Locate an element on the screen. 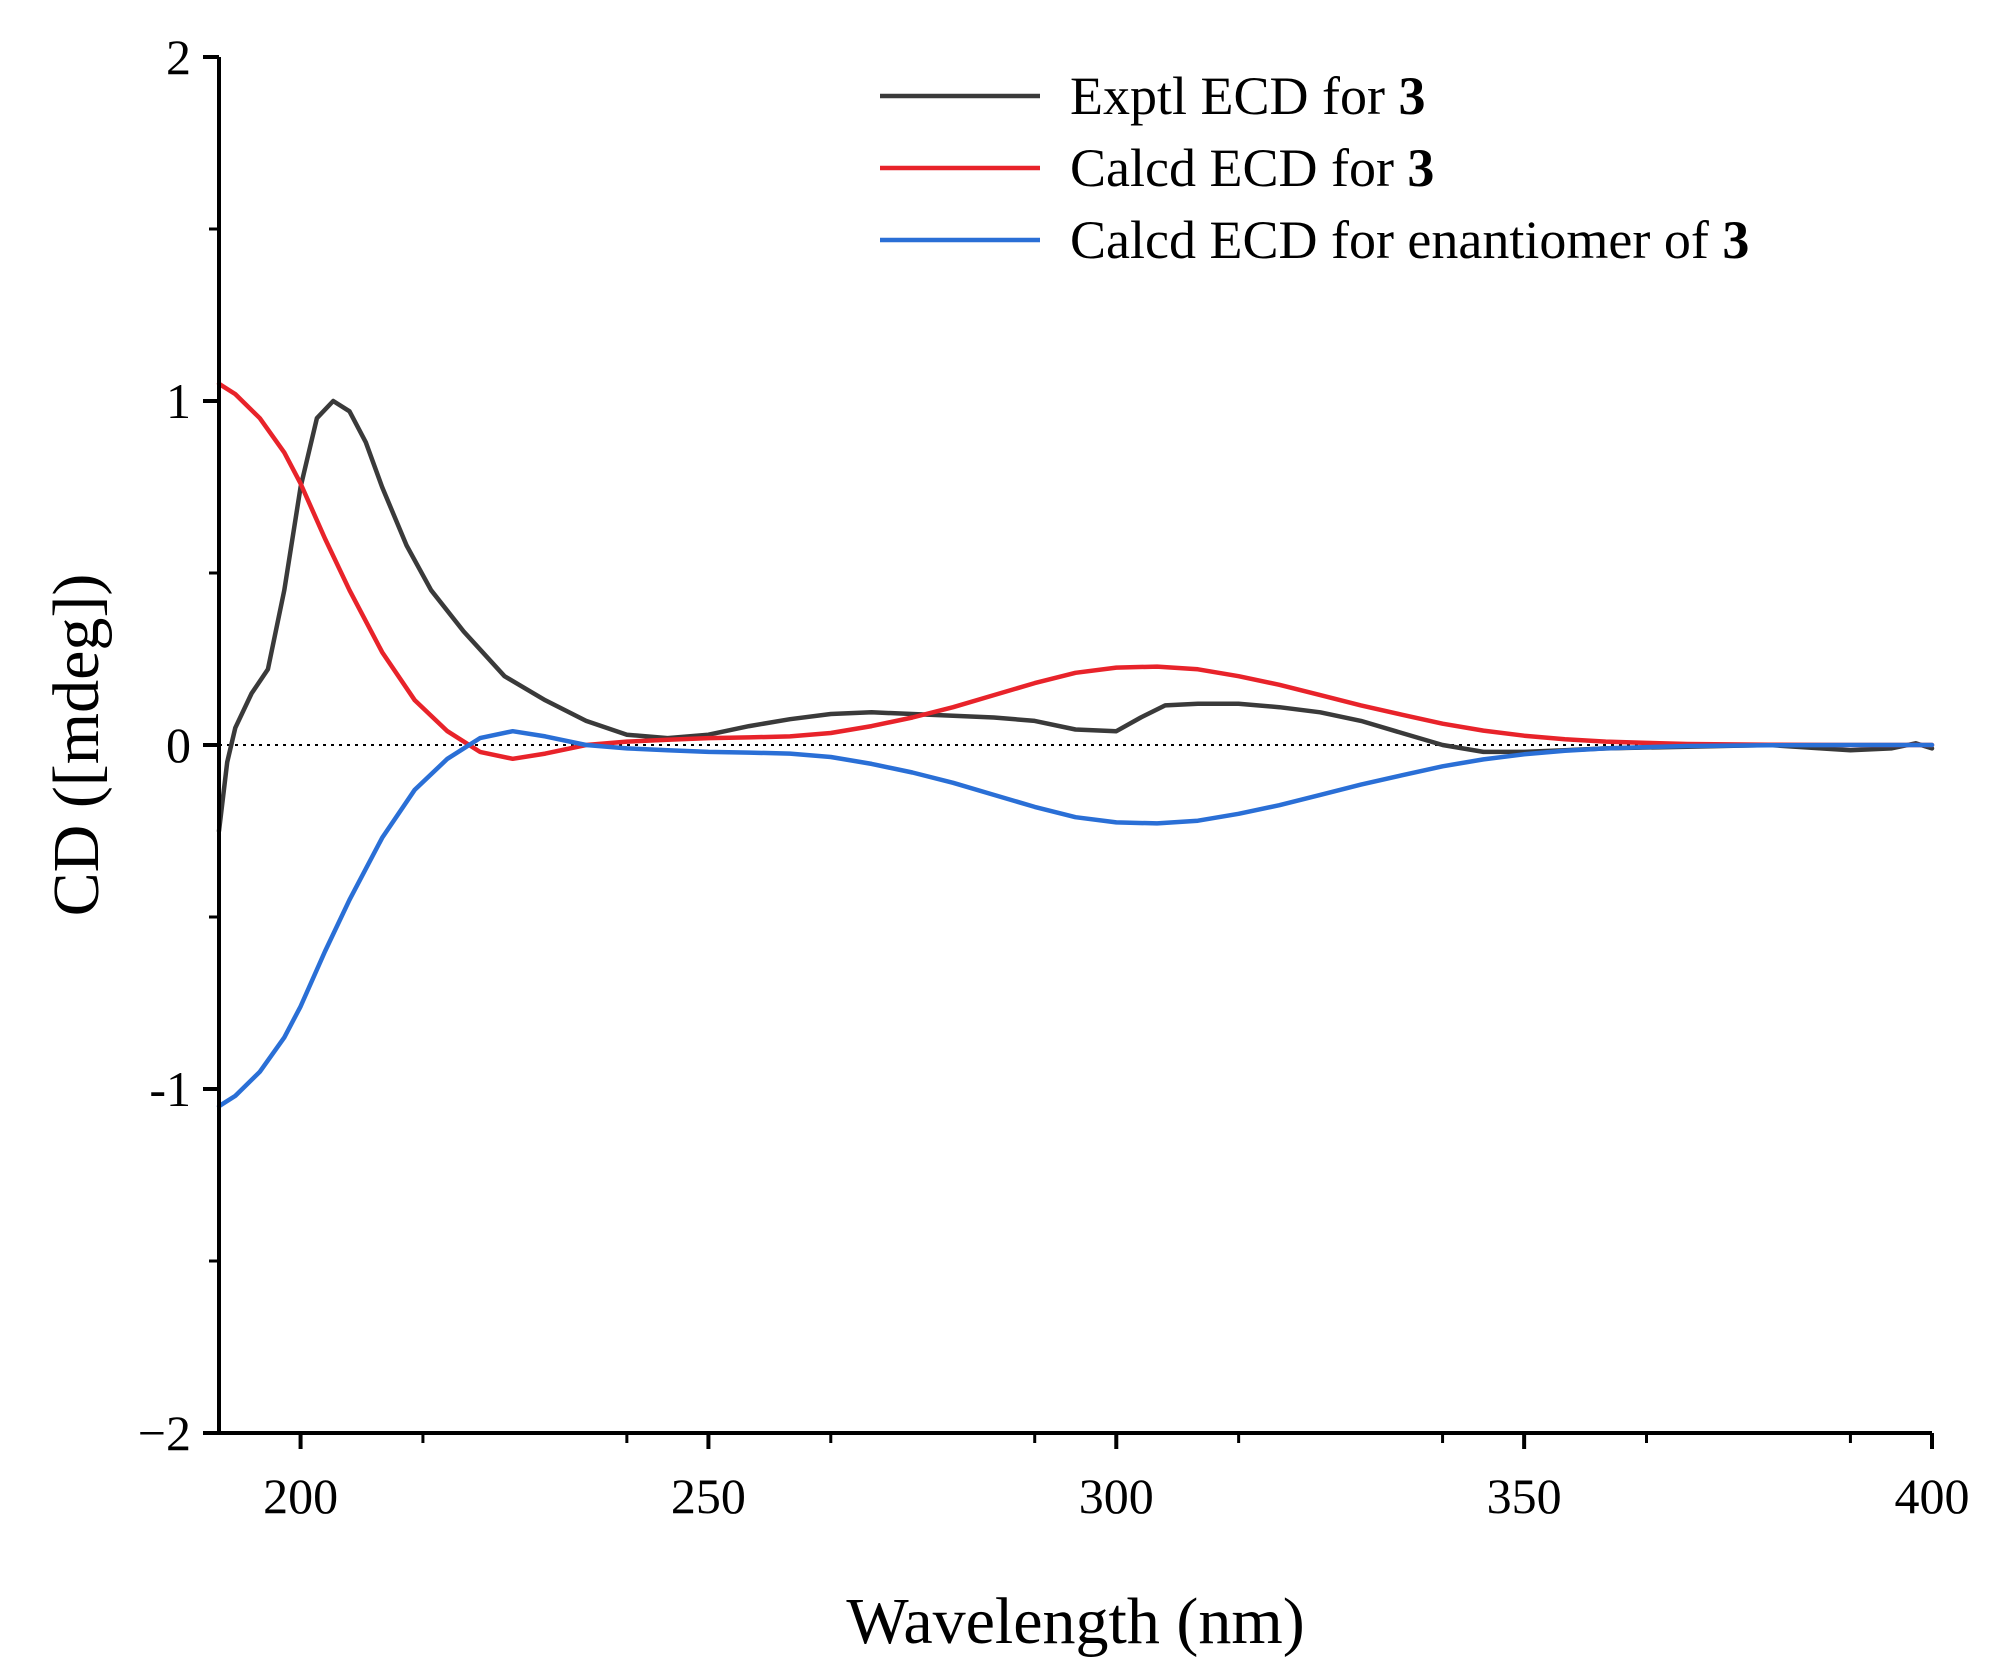  legend-label-2: Calcd ECD for 3 is located at coordinates (1252, 168).